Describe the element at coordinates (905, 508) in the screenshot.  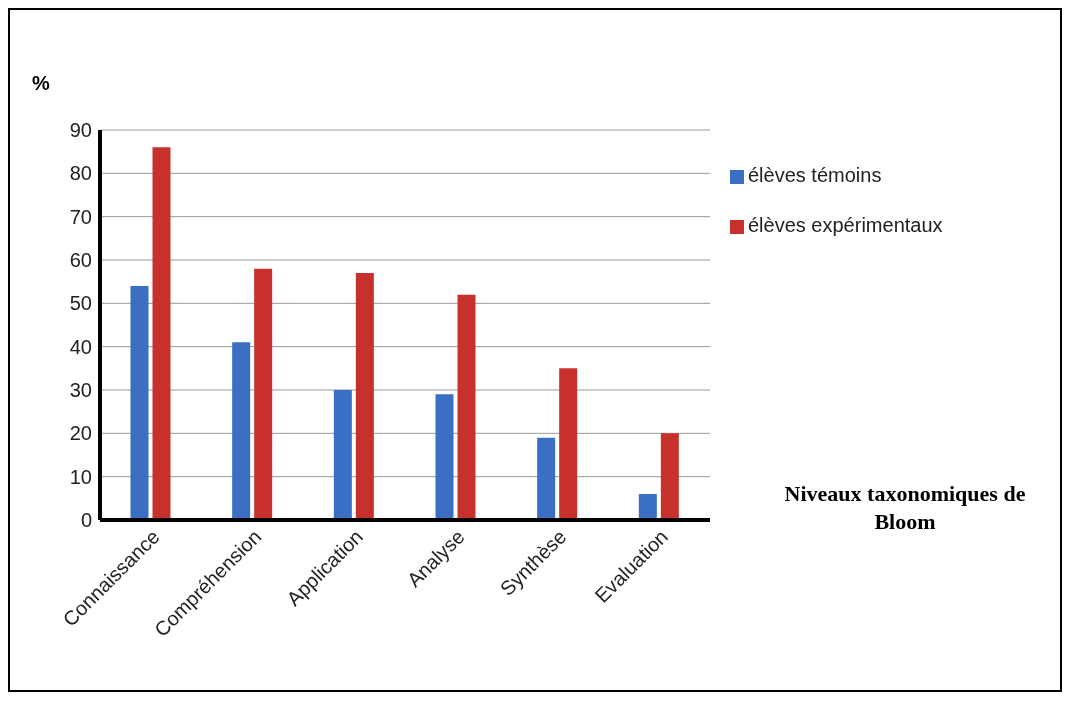
I see `x-axis-title: Niveaux taxonomiques de Bloom` at that location.